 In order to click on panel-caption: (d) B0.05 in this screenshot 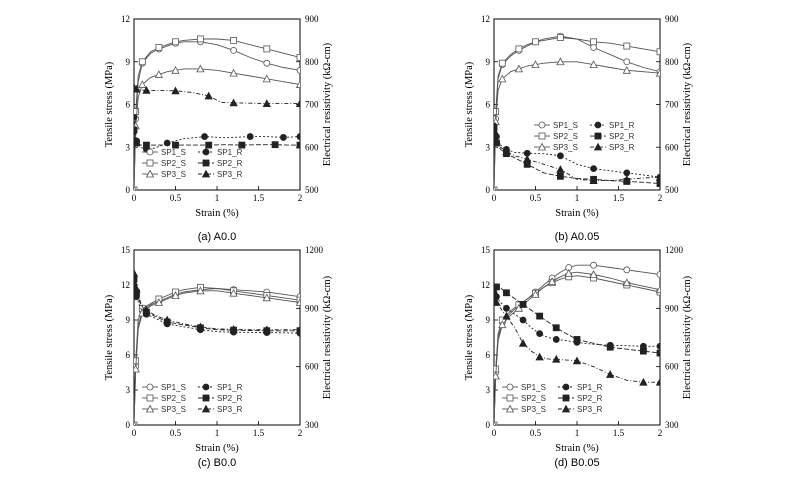, I will do `click(576, 463)`.